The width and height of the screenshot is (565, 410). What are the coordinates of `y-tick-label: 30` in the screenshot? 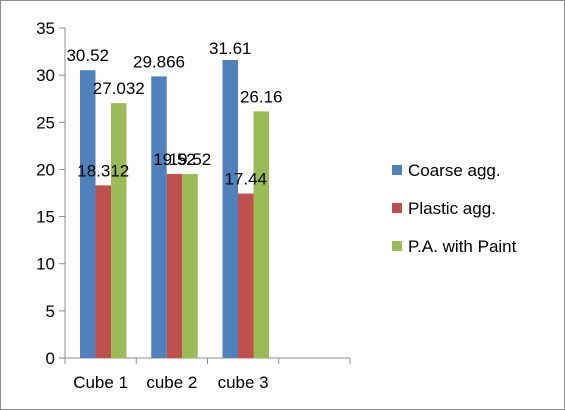 It's located at (45, 75).